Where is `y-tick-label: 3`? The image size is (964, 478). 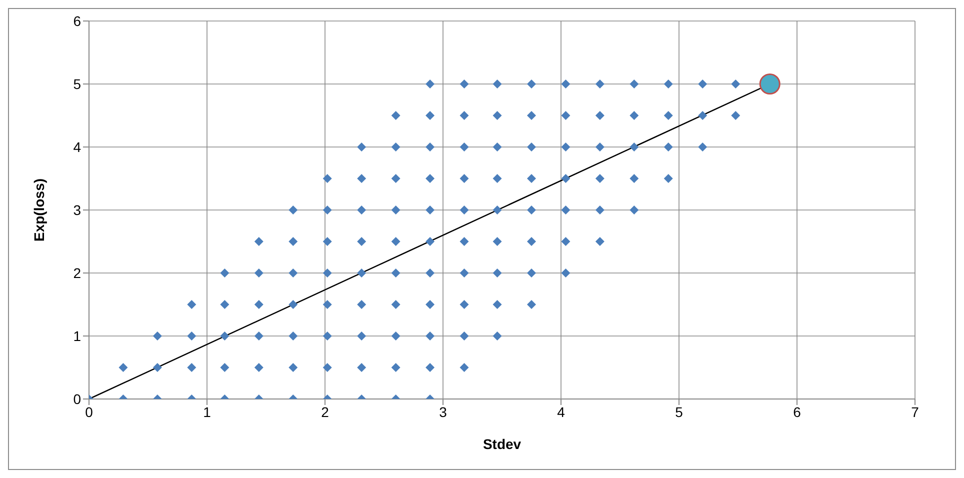
y-tick-label: 3 is located at coordinates (77, 210).